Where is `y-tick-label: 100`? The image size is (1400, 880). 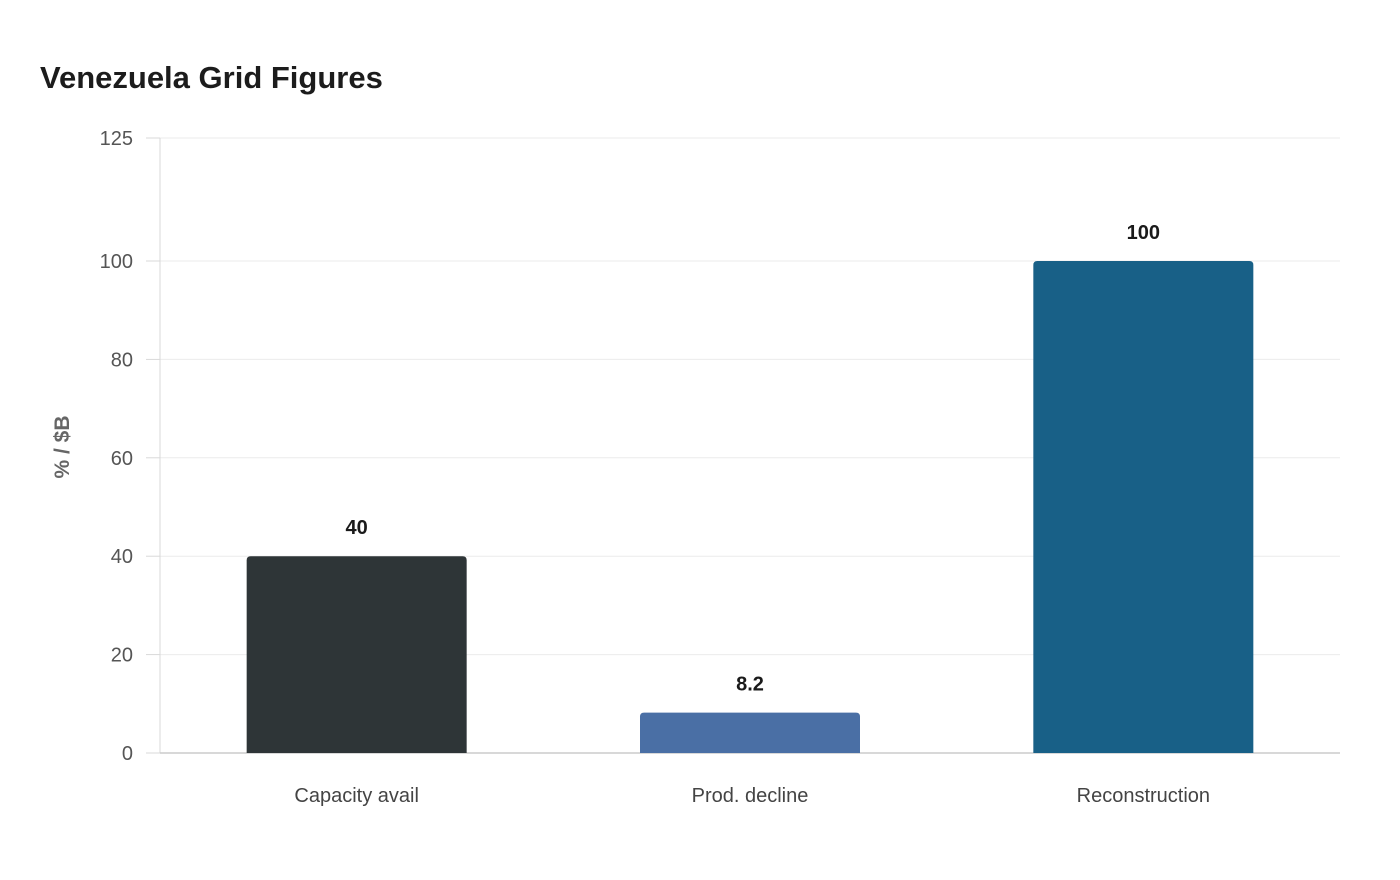 y-tick-label: 100 is located at coordinates (116, 262).